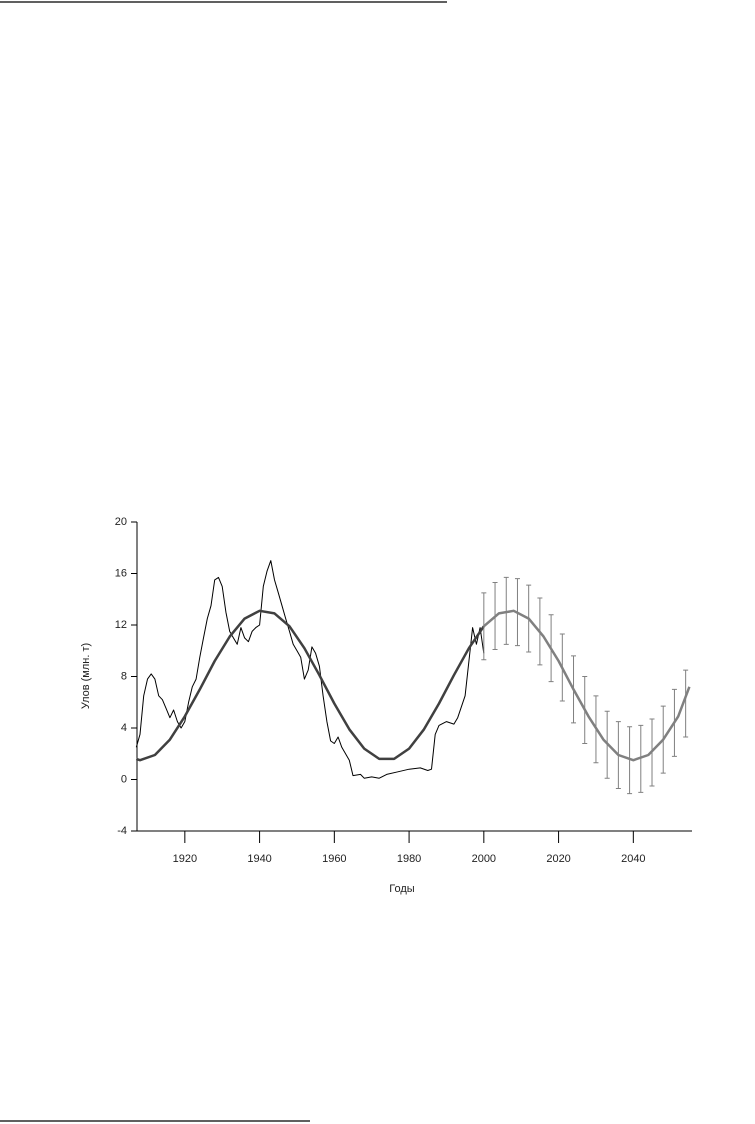  What do you see at coordinates (334, 859) in the screenshot?
I see `x-tick-label: 1960` at bounding box center [334, 859].